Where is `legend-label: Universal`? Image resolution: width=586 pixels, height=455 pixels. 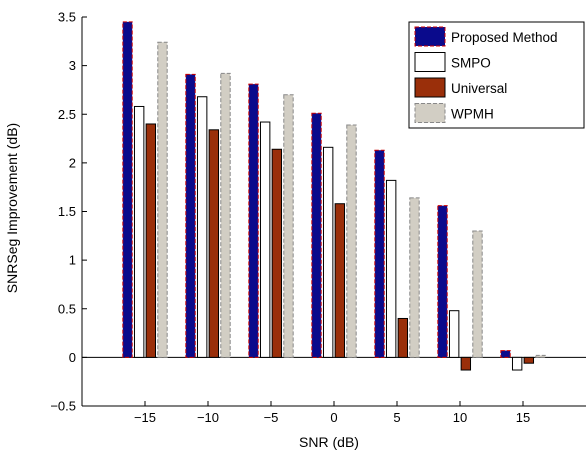 legend-label: Universal is located at coordinates (479, 88).